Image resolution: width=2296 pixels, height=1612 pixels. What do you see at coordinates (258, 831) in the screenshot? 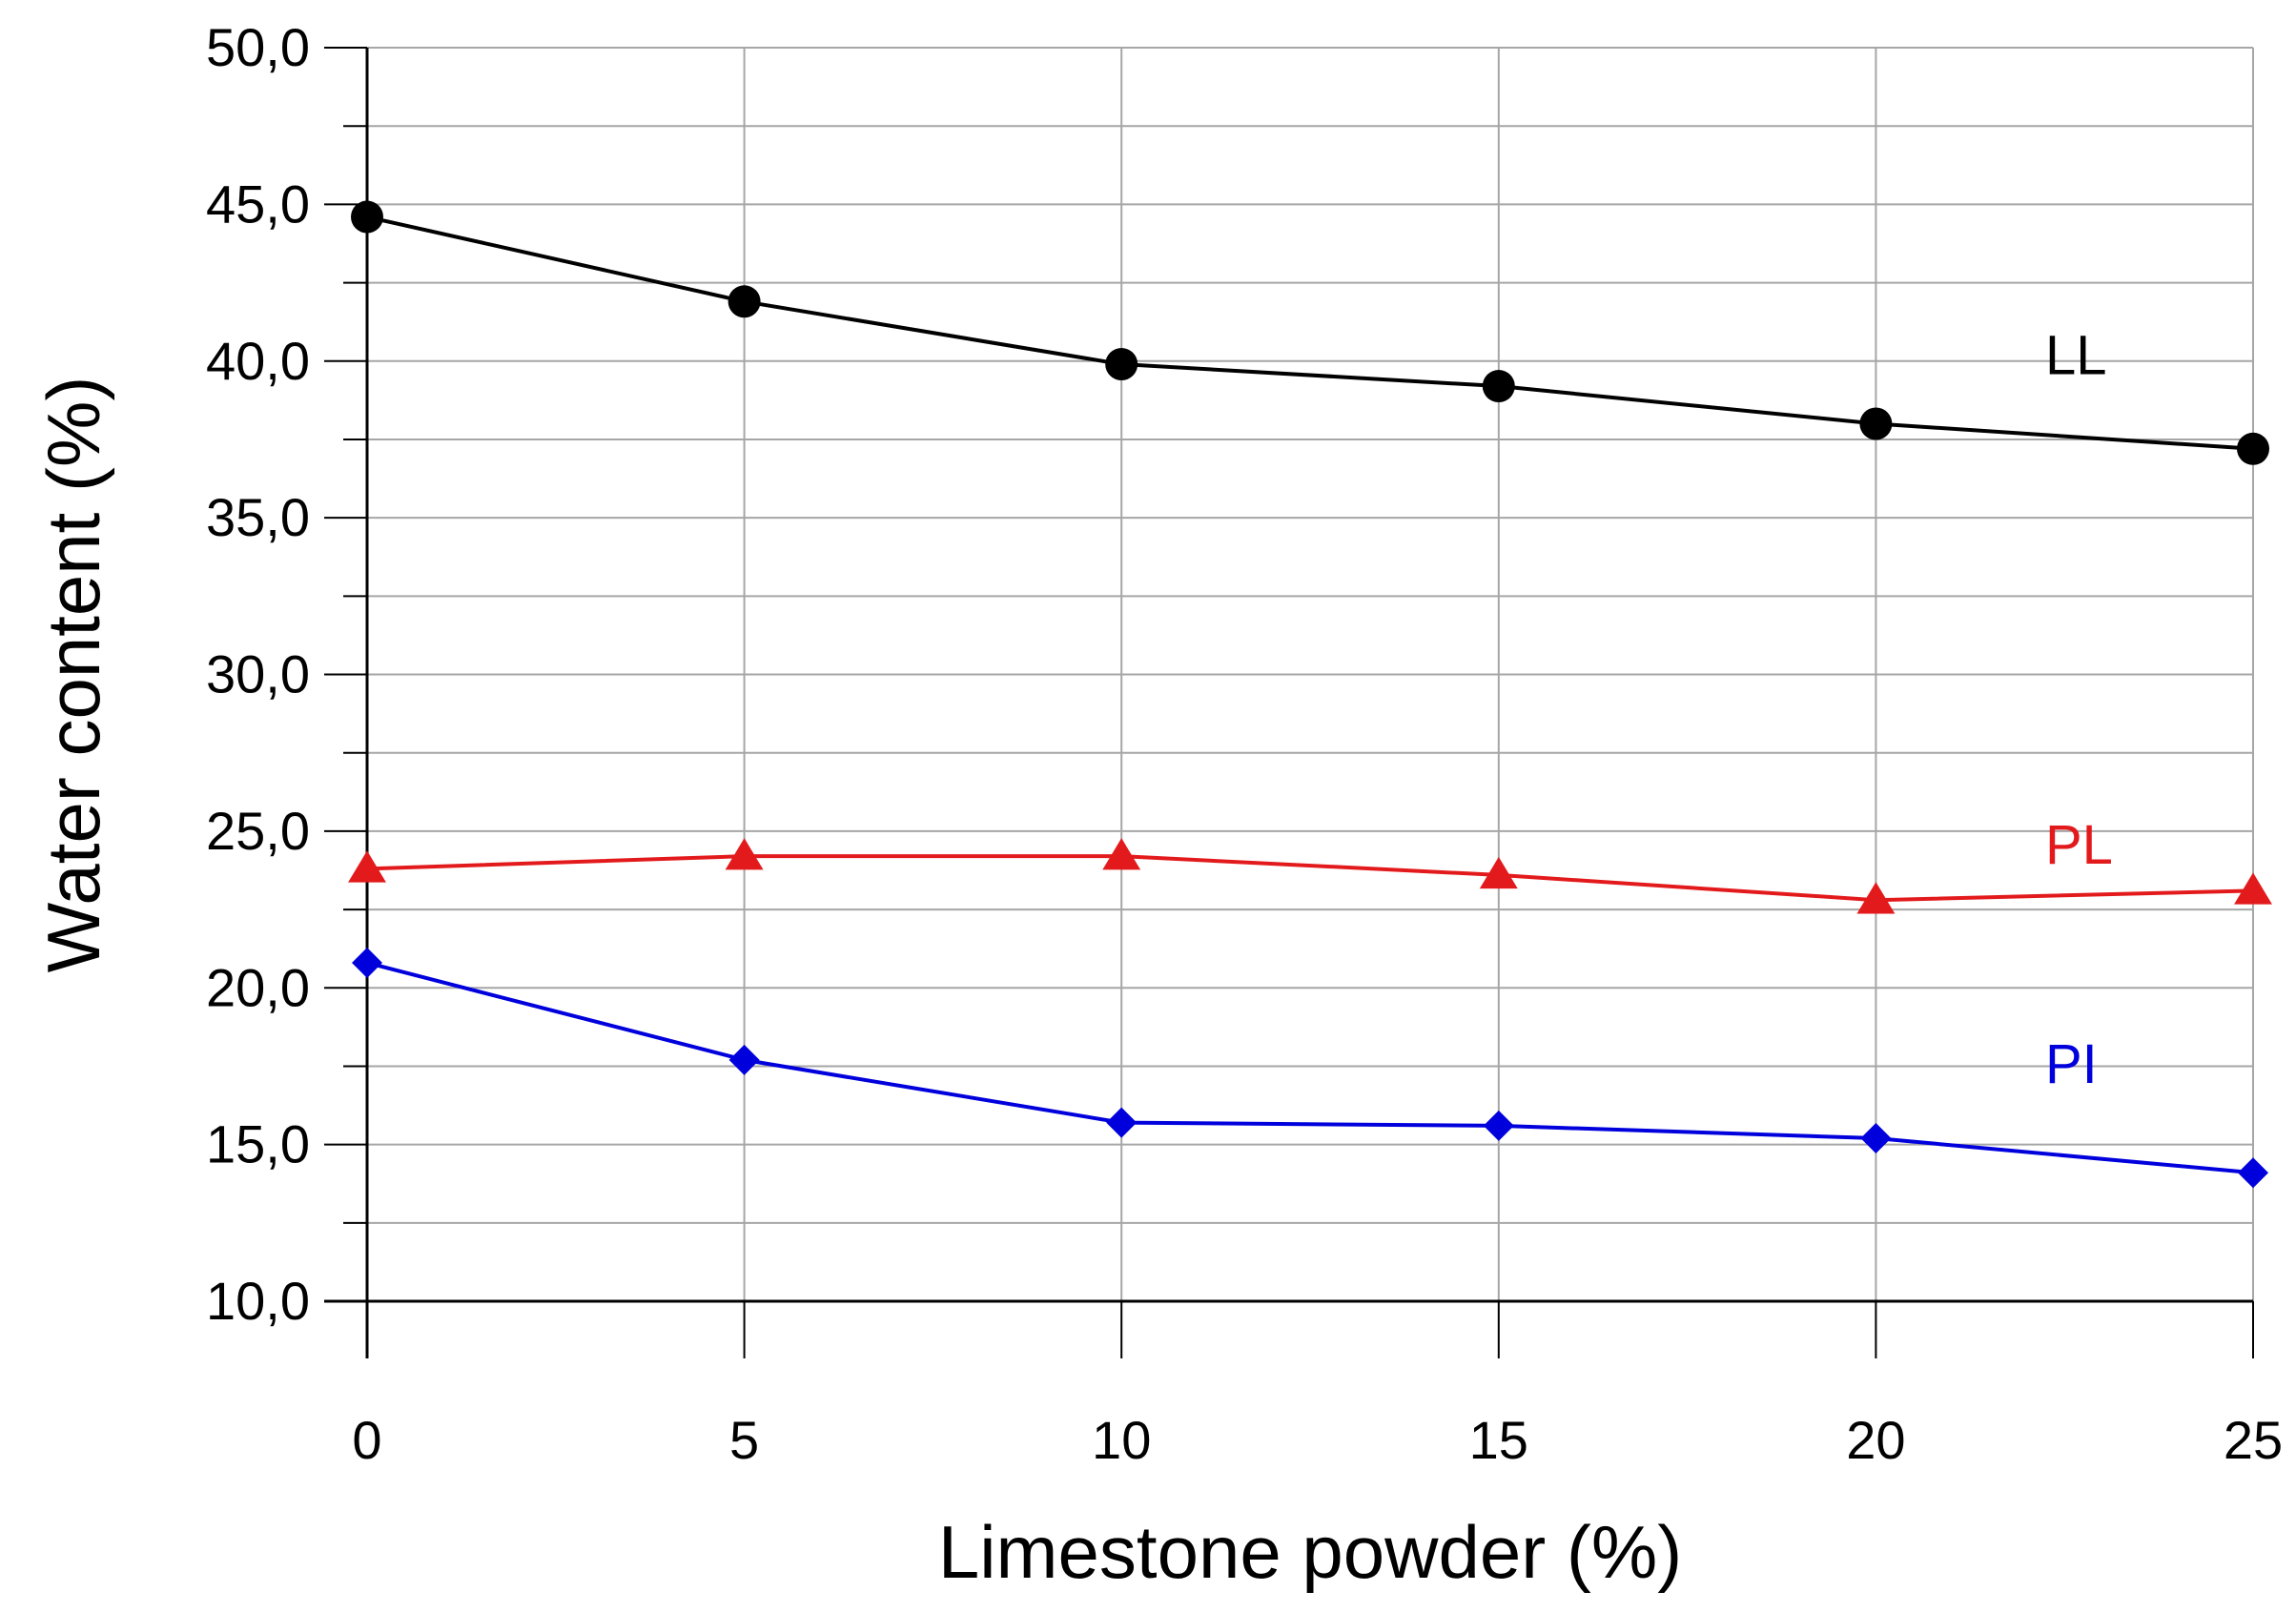
I see `y-tick-label: 25,0` at bounding box center [258, 831].